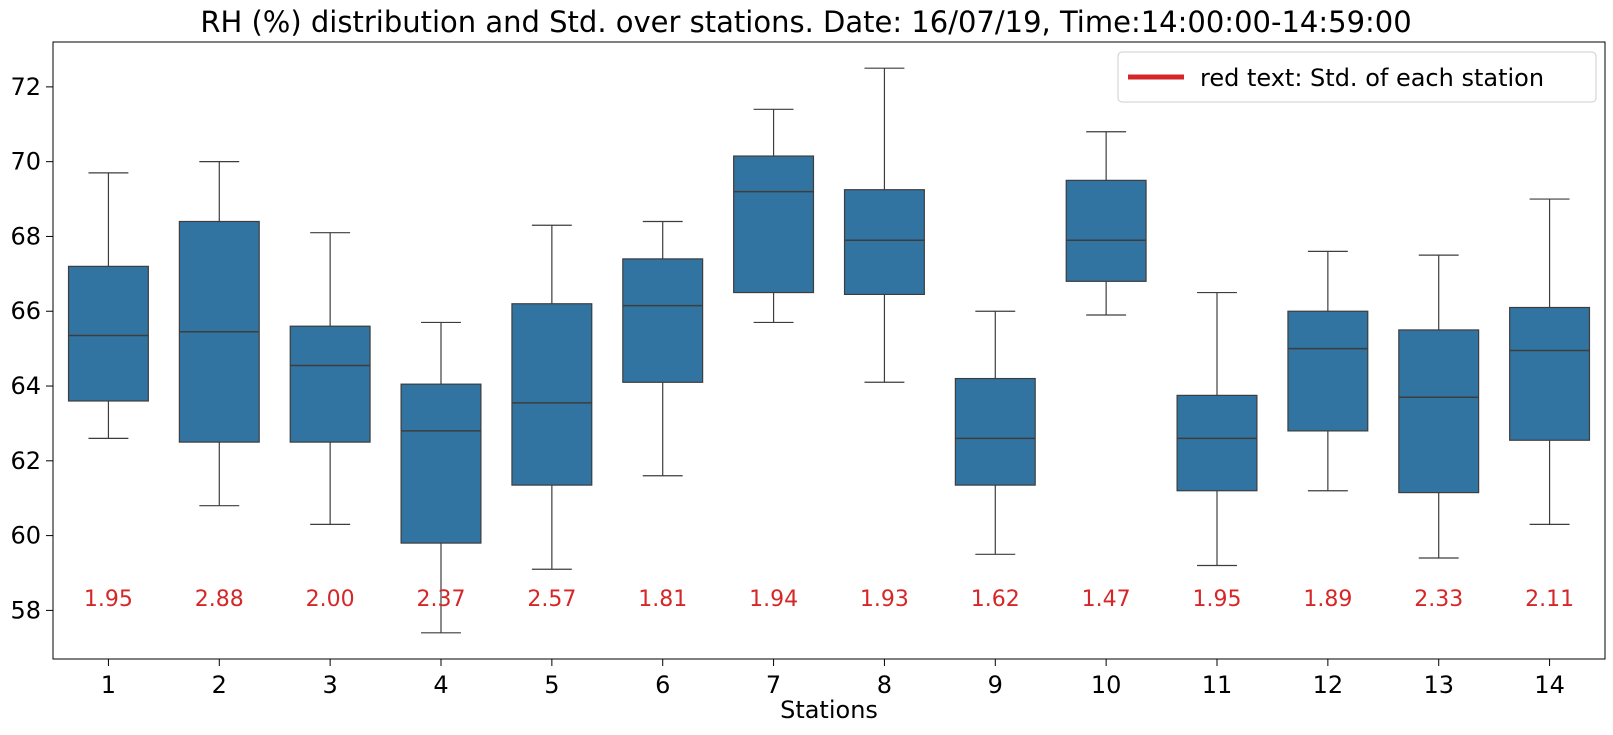 The width and height of the screenshot is (1613, 735). Describe the element at coordinates (662, 685) in the screenshot. I see `x-tick-label: 6` at that location.